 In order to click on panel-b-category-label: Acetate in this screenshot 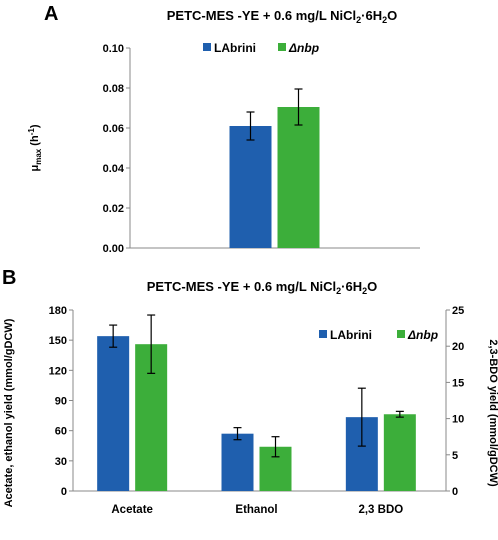, I will do `click(132, 510)`.